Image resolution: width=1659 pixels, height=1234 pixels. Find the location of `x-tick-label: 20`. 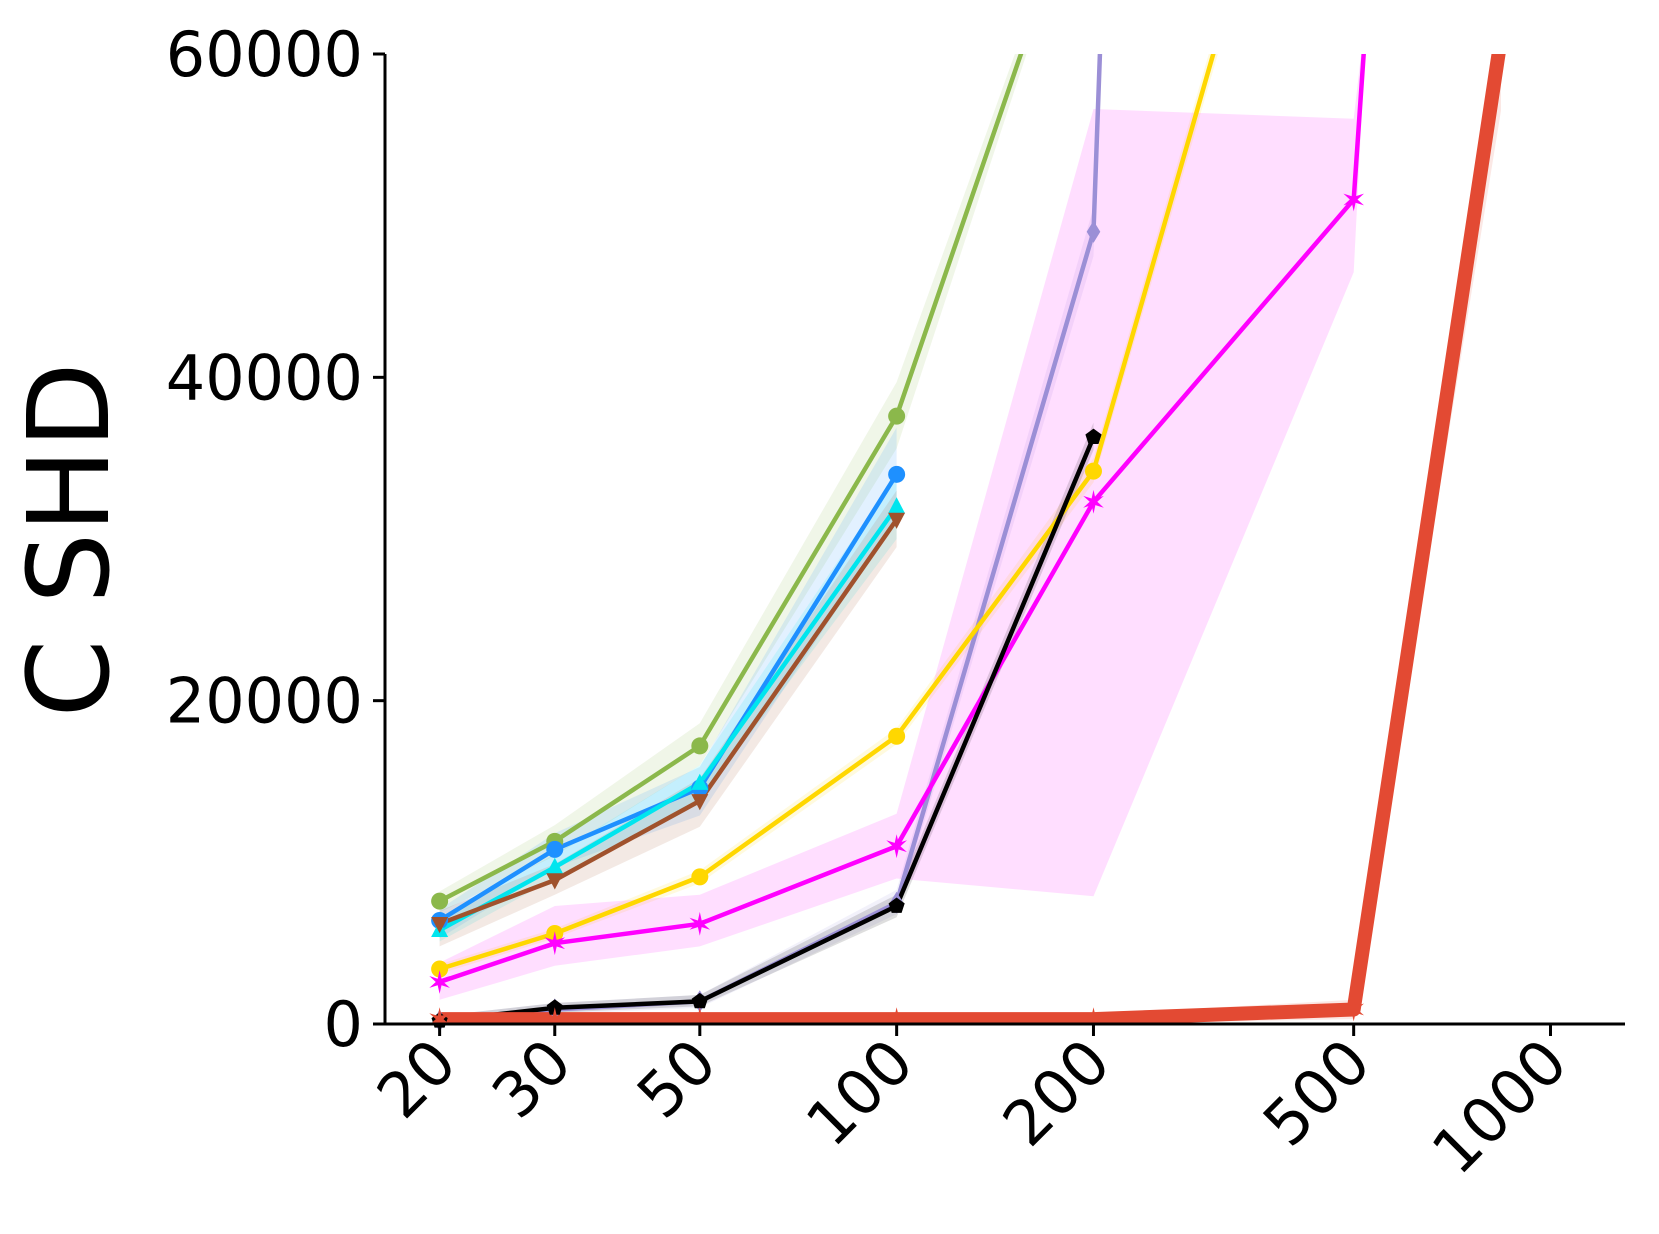

x-tick-label: 20 is located at coordinates (416, 1078).